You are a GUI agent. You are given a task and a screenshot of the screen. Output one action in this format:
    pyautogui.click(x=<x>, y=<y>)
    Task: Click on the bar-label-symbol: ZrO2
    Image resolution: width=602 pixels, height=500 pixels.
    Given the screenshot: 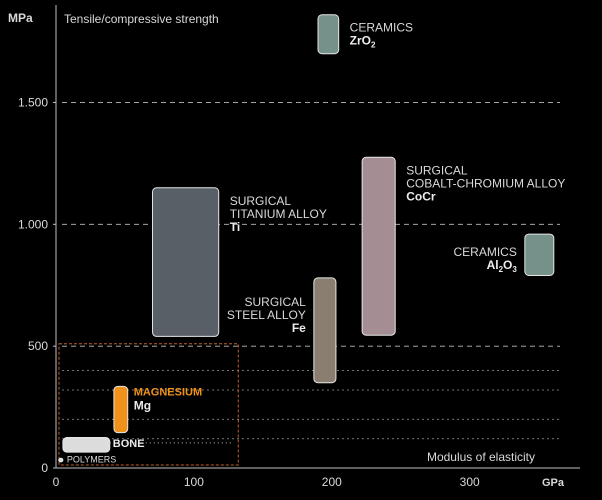 What is the action you would take?
    pyautogui.click(x=363, y=42)
    